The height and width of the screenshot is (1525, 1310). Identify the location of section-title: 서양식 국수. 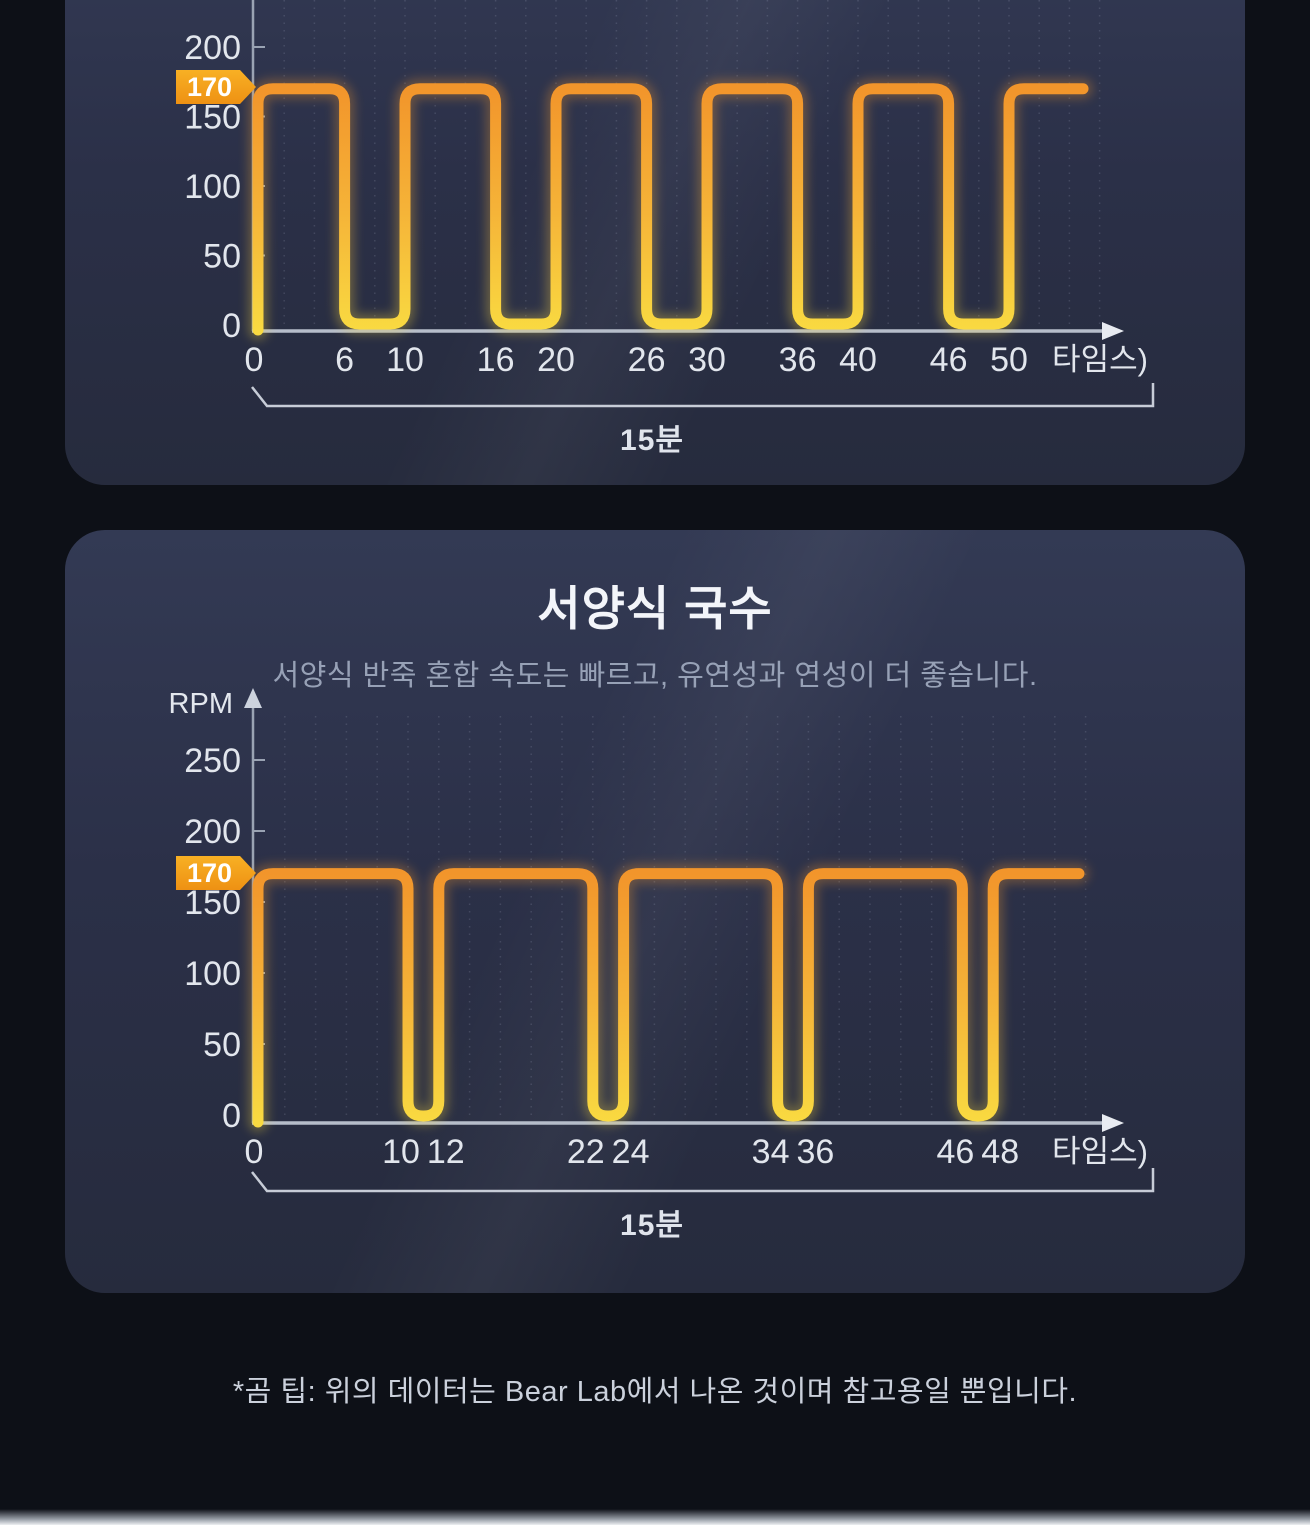
(655, 608).